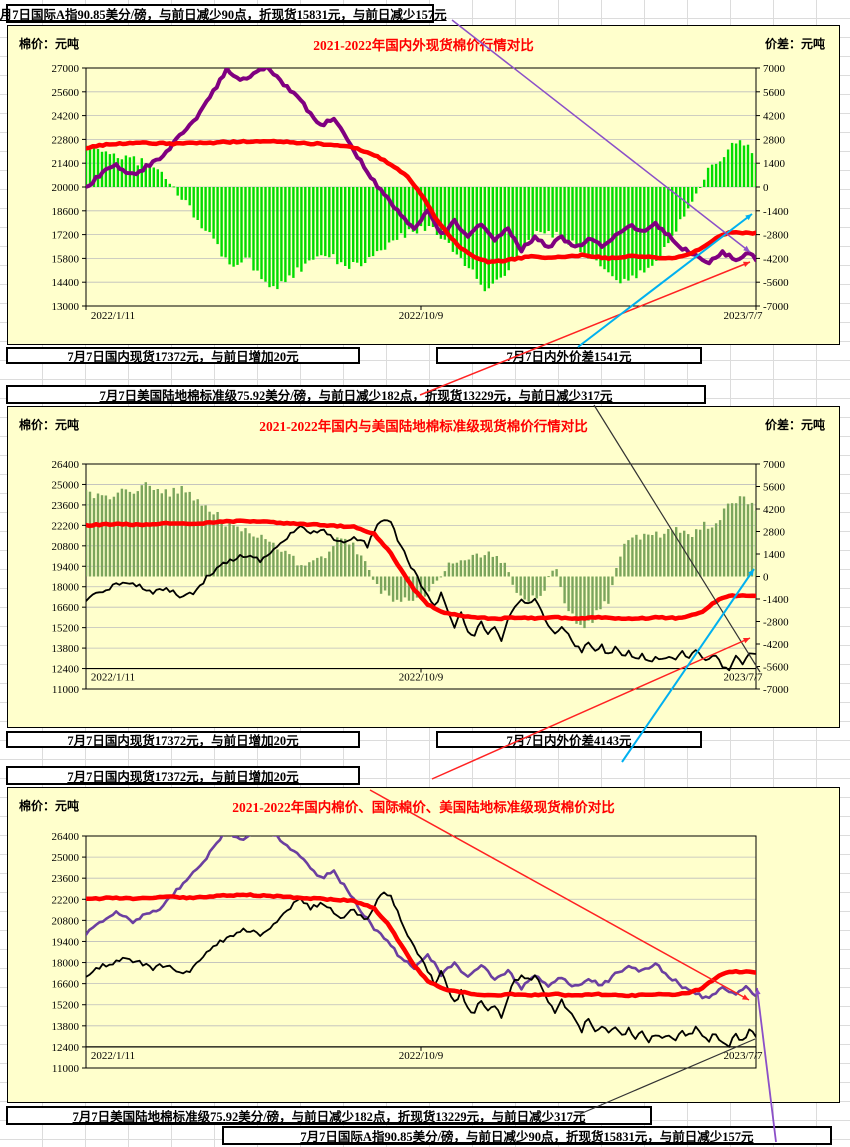 Image resolution: width=850 pixels, height=1147 pixels. What do you see at coordinates (66, 117) in the screenshot?
I see `svg-text: 24200` at bounding box center [66, 117].